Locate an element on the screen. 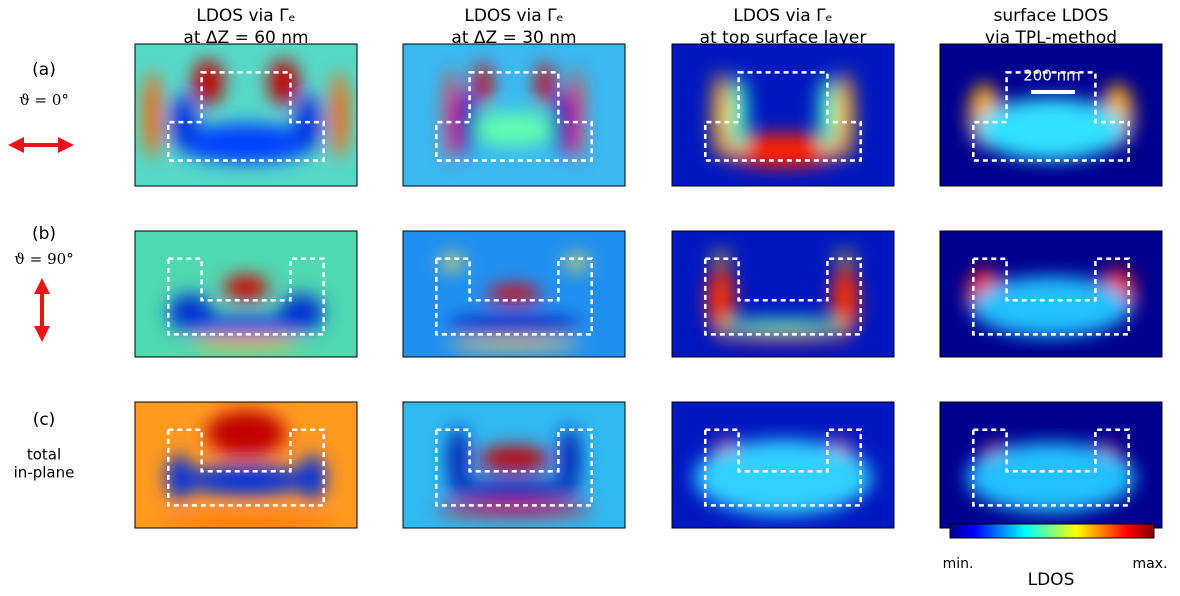 The image size is (1180, 596). column-title: at ΔZ = 30 nm is located at coordinates (513, 38).